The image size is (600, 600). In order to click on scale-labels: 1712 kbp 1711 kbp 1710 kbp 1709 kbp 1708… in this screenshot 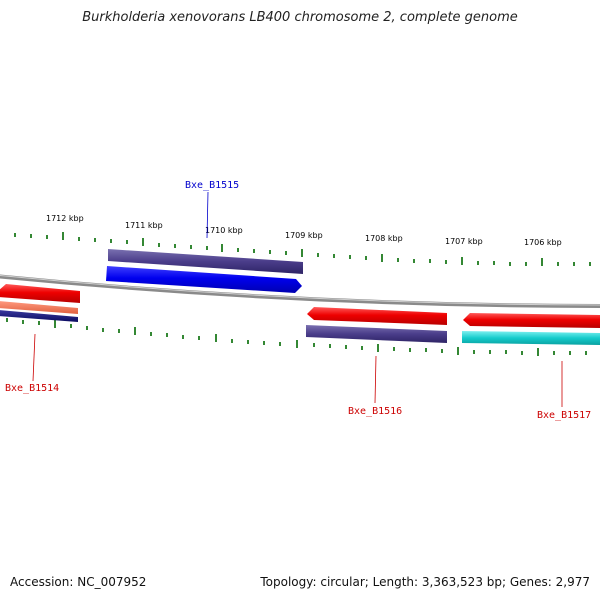, I will do `click(304, 230)`.